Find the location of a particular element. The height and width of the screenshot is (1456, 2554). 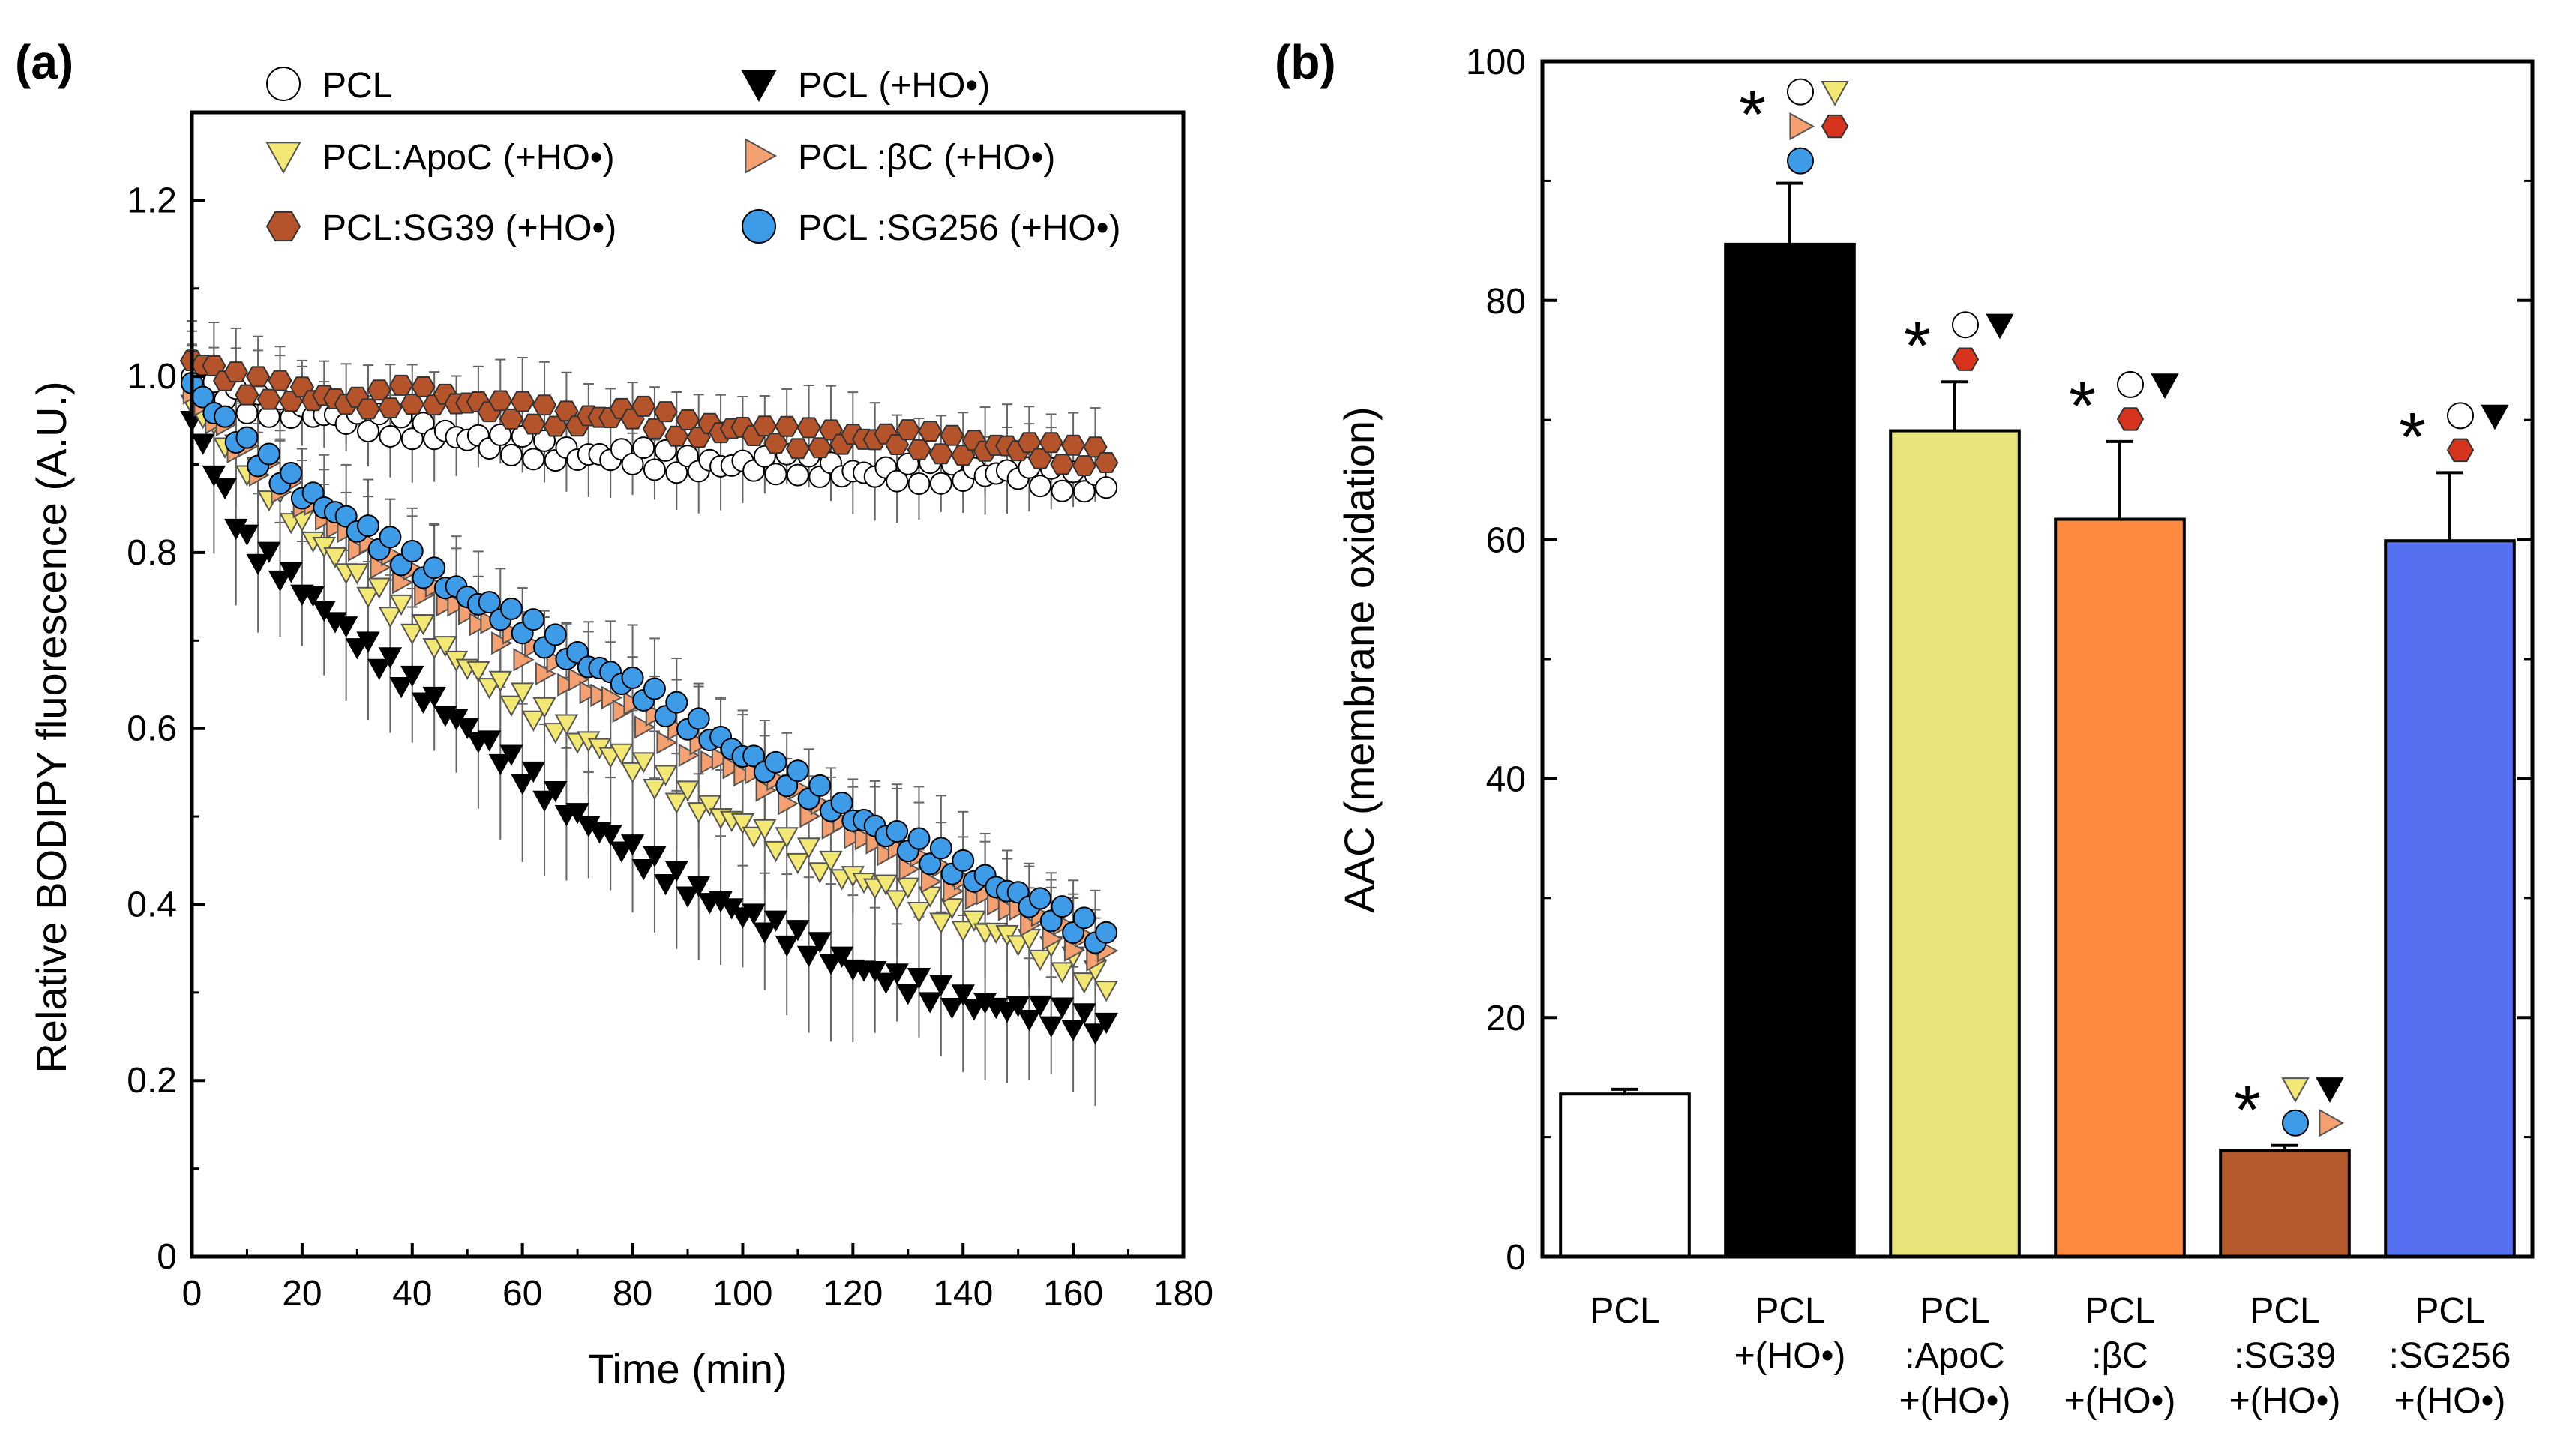

x-tick-label: 180 is located at coordinates (1183, 1294).